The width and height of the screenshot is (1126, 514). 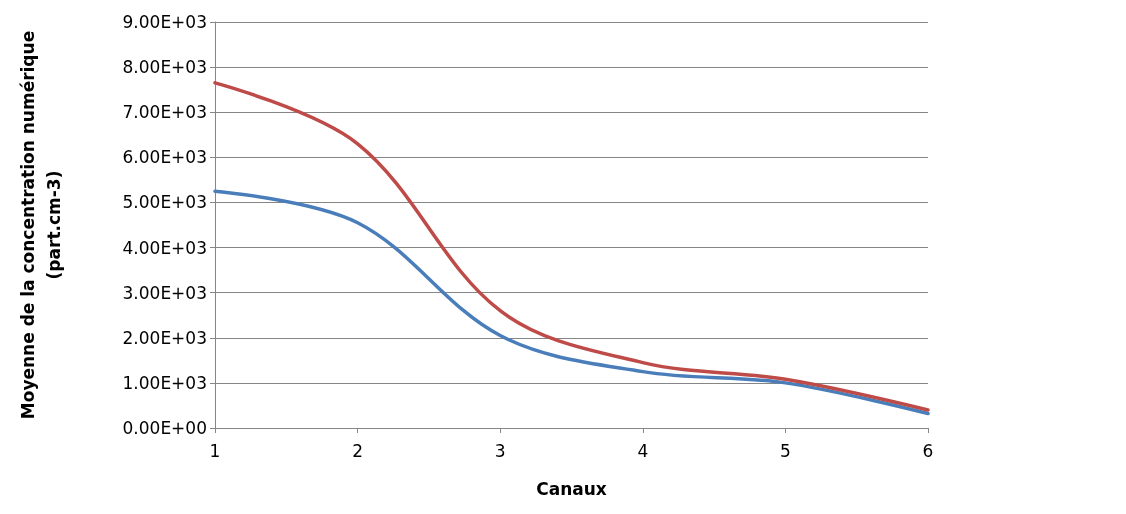 What do you see at coordinates (164, 157) in the screenshot?
I see `y-tick-label: 6.00E+03` at bounding box center [164, 157].